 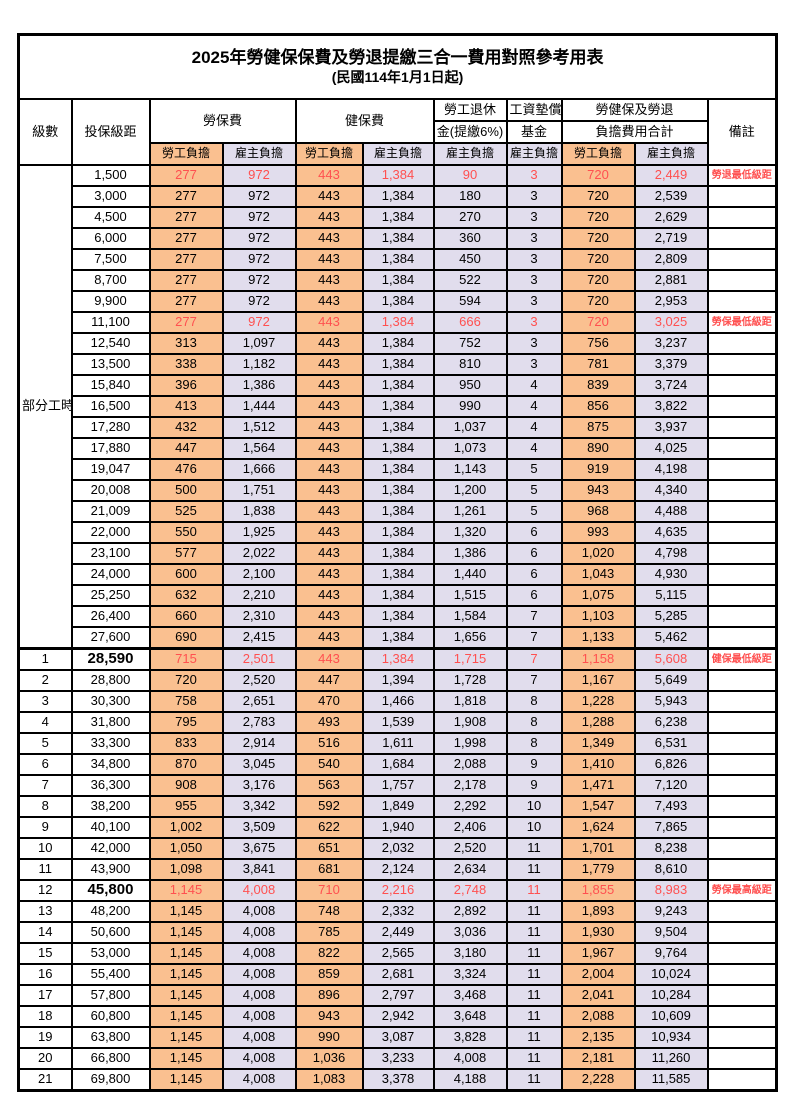 I want to click on total-employee-cell: 1,624, so click(x=598, y=827).